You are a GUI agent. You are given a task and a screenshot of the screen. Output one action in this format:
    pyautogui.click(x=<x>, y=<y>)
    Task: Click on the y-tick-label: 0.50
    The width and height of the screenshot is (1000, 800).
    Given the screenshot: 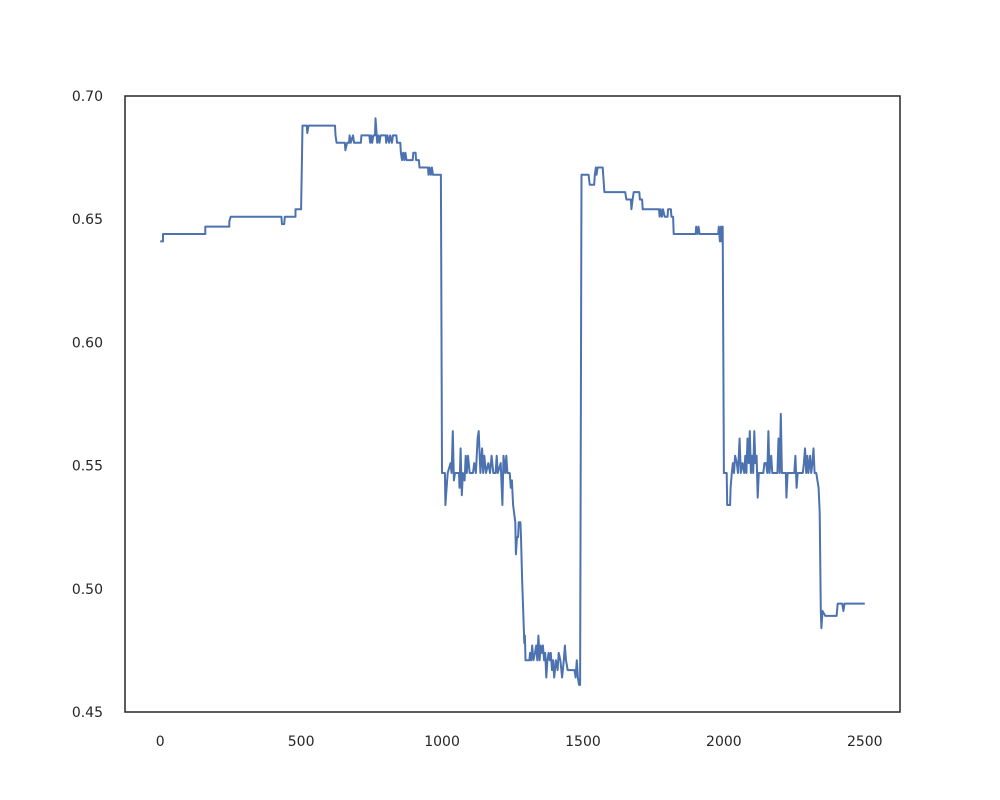 What is the action you would take?
    pyautogui.click(x=87, y=590)
    